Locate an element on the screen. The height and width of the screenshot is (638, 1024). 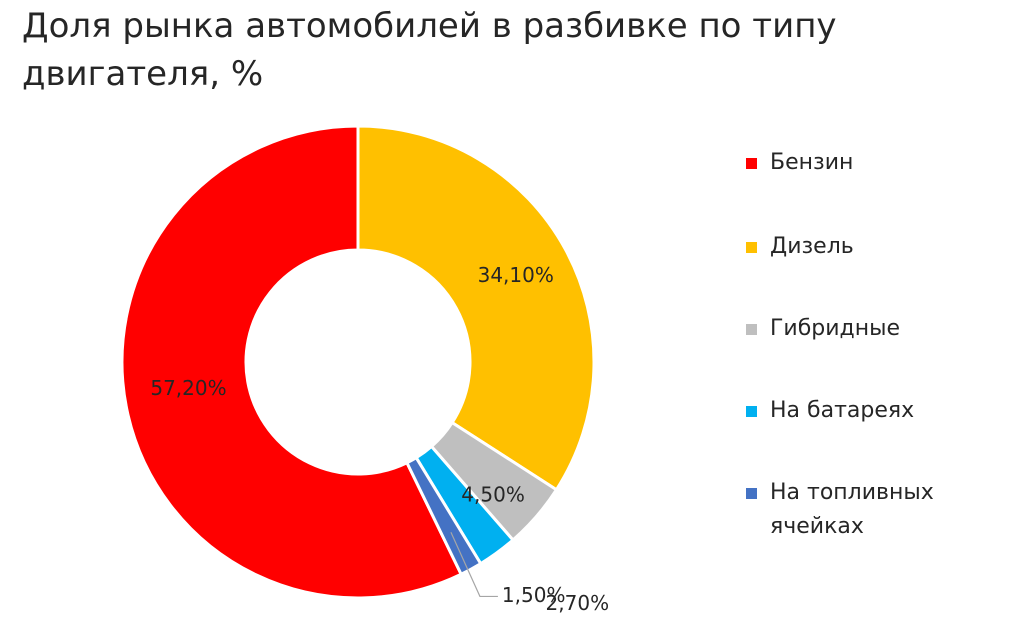
slice-fuel-cell is located at coordinates (444, 516).